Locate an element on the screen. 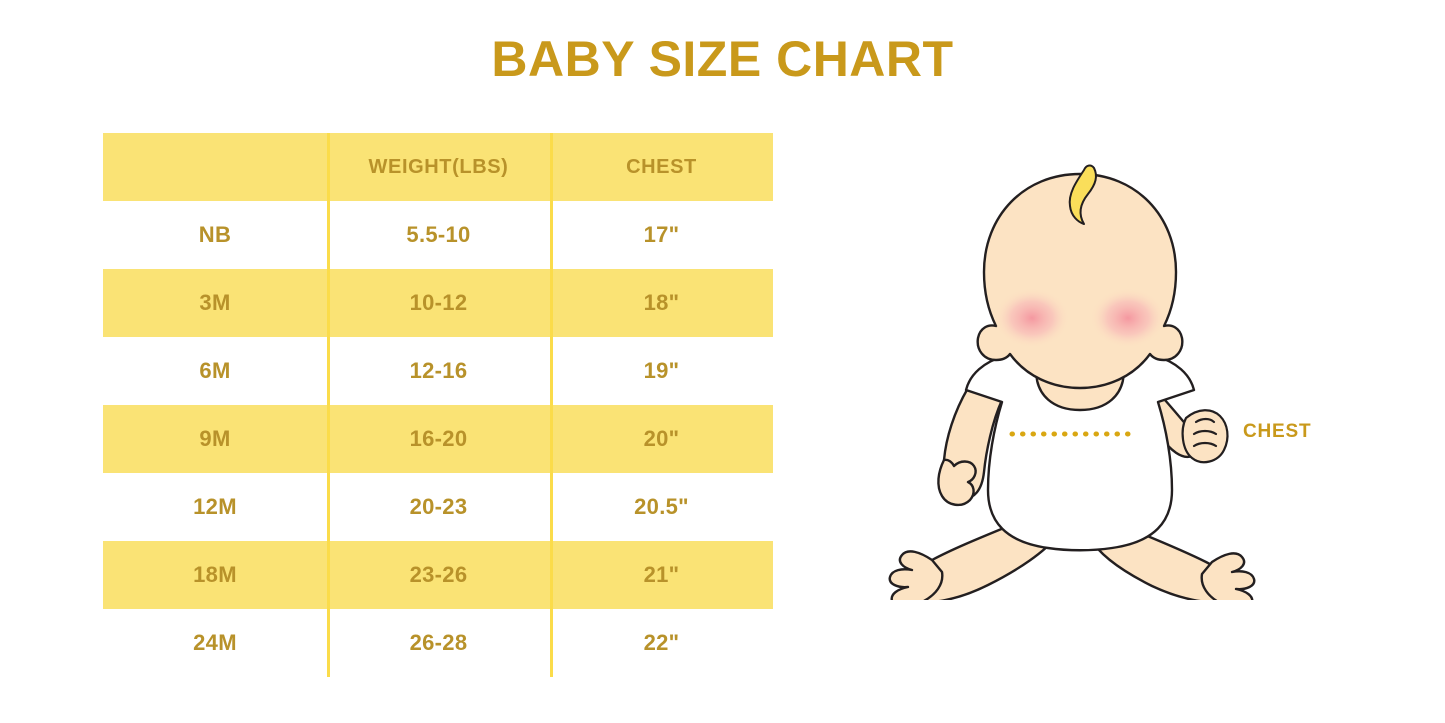 This screenshot has width=1445, height=723. cell-chest: 22" is located at coordinates (661, 642).